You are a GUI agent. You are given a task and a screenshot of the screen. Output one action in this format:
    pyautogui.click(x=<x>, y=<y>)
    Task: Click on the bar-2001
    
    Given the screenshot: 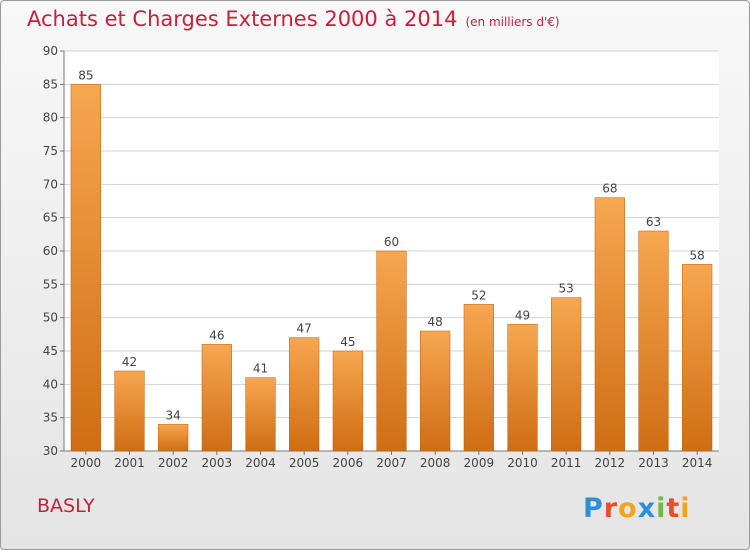 What is the action you would take?
    pyautogui.click(x=129, y=411)
    